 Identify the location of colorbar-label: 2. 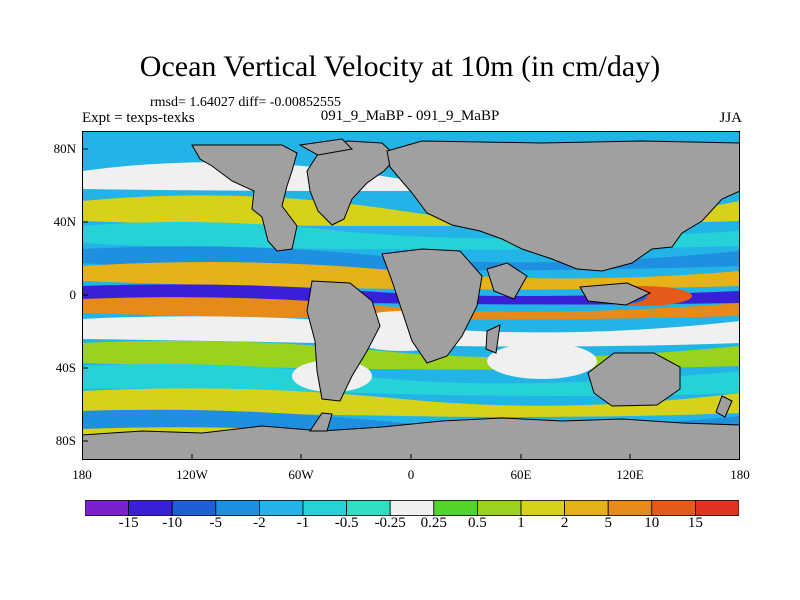
(564, 523).